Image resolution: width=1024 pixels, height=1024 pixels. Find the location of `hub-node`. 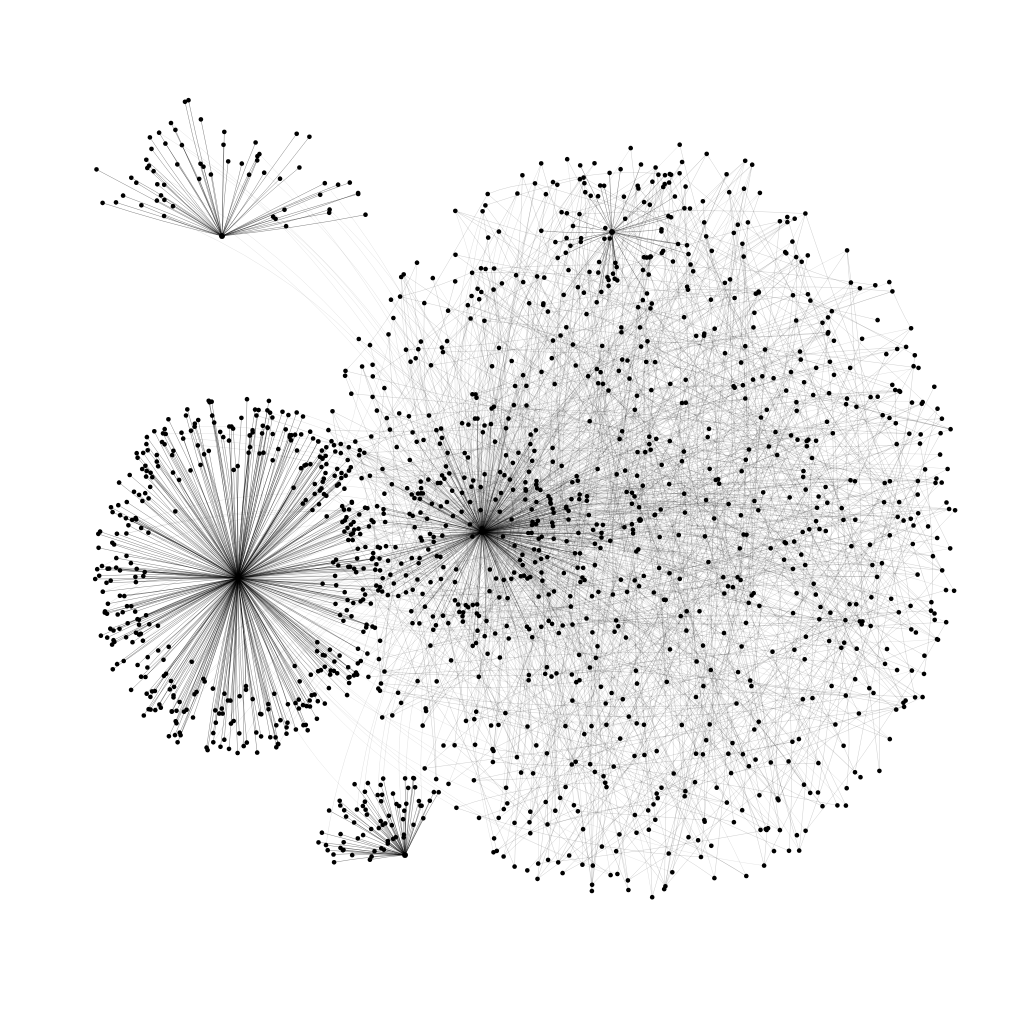

hub-node is located at coordinates (612, 232).